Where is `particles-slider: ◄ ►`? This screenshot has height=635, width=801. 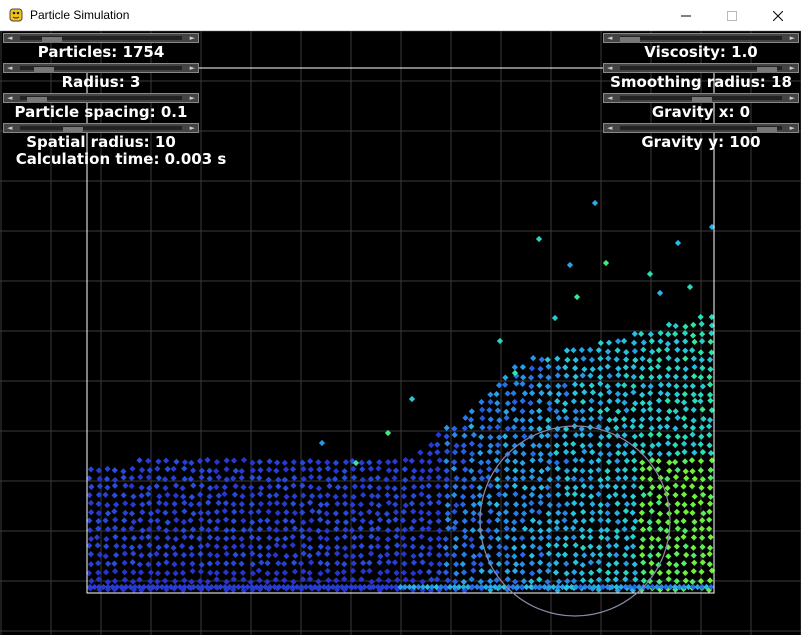 particles-slider: ◄ ► is located at coordinates (101, 38).